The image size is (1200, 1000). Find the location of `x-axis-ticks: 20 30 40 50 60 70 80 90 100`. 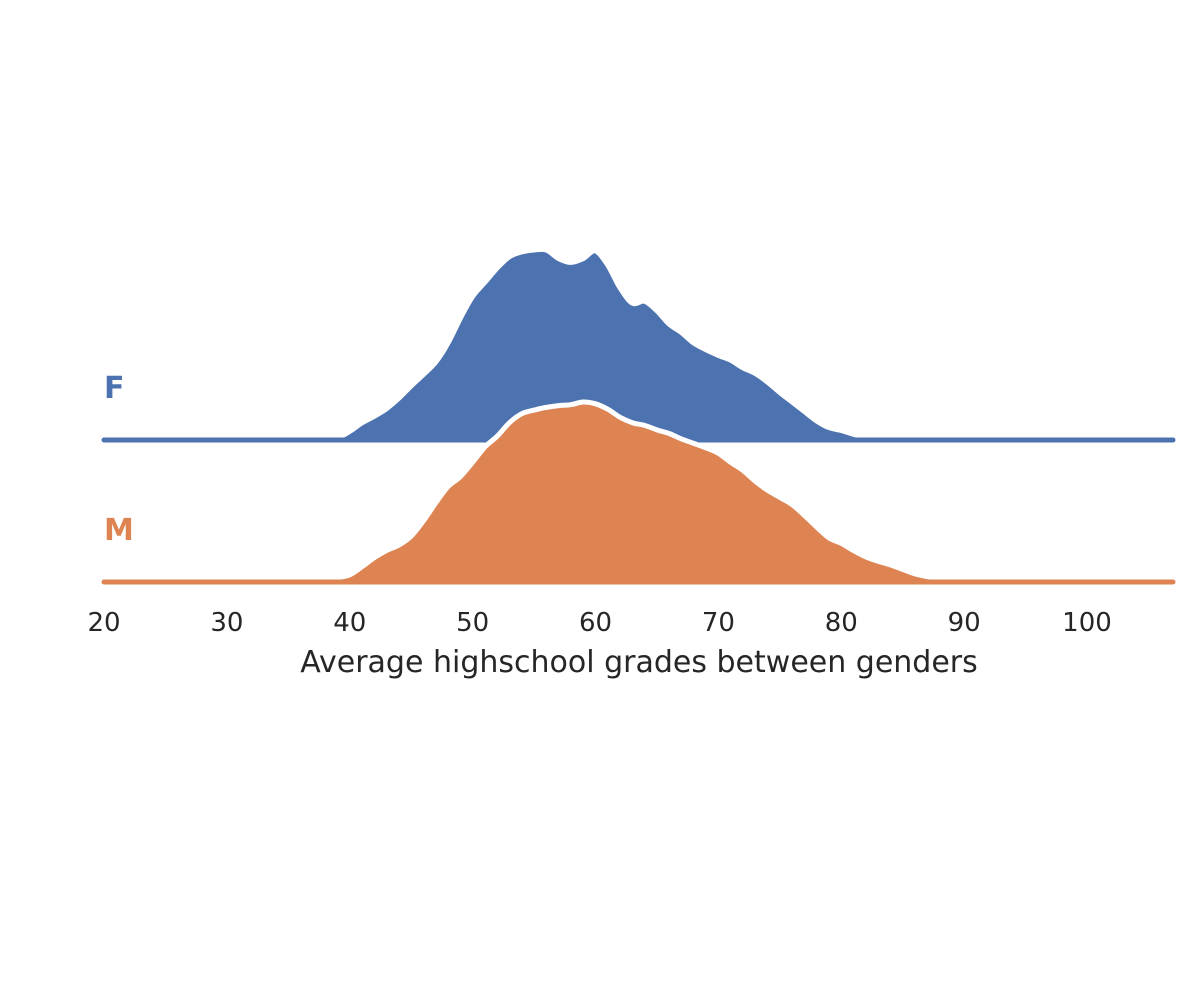

x-axis-ticks: 20 30 40 50 60 70 80 90 100 is located at coordinates (599, 623).